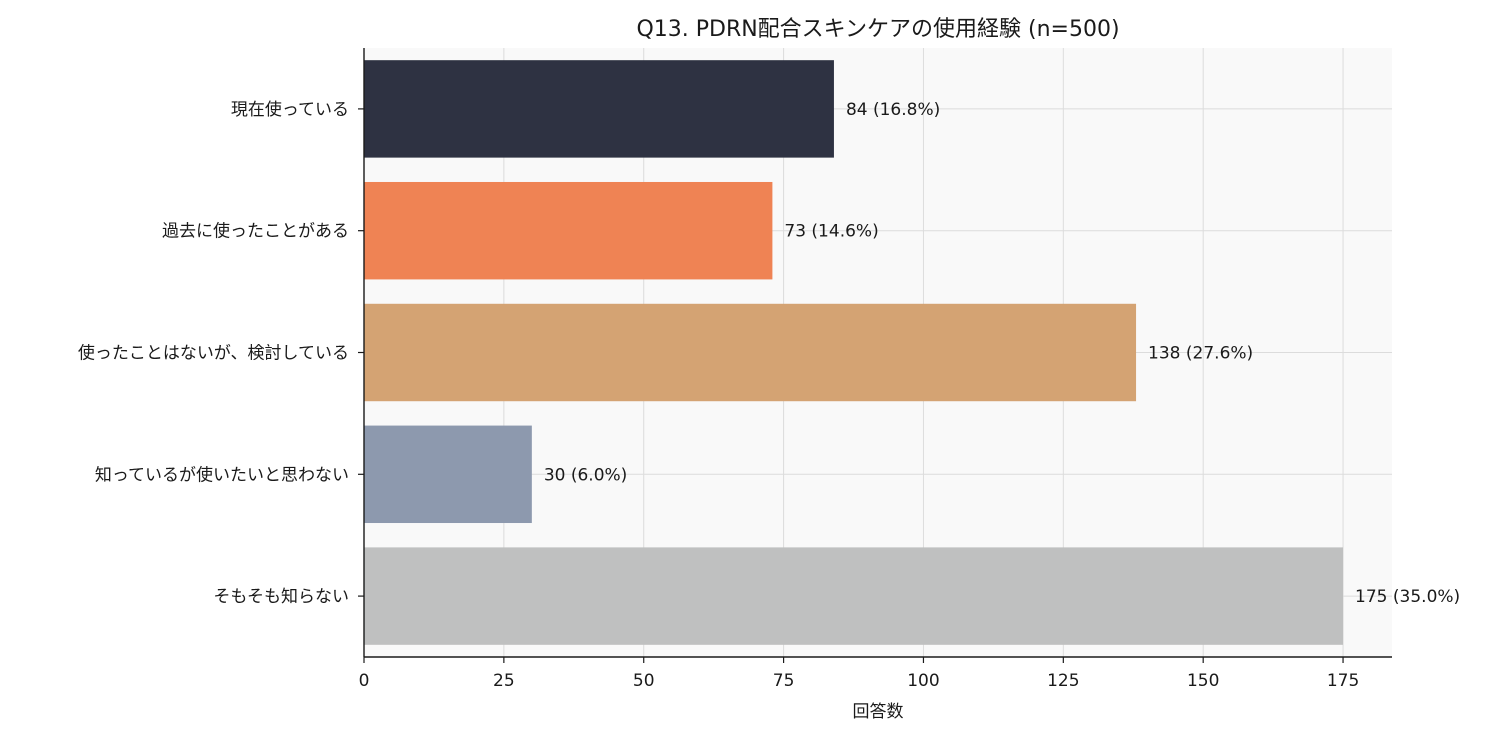 The image size is (1491, 735). I want to click on data-label: 30 (6.0%), so click(586, 475).